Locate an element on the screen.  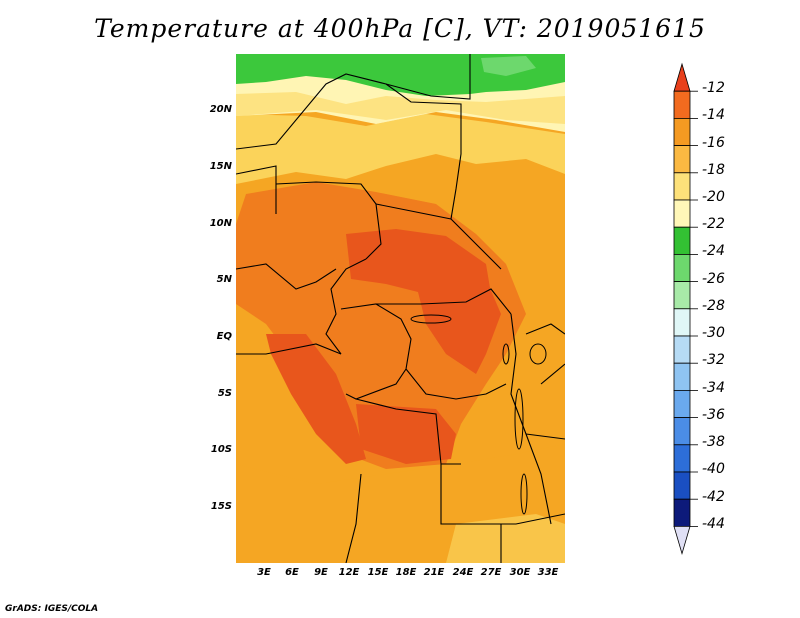
colorbar-label: -38 is located at coordinates (713, 442).